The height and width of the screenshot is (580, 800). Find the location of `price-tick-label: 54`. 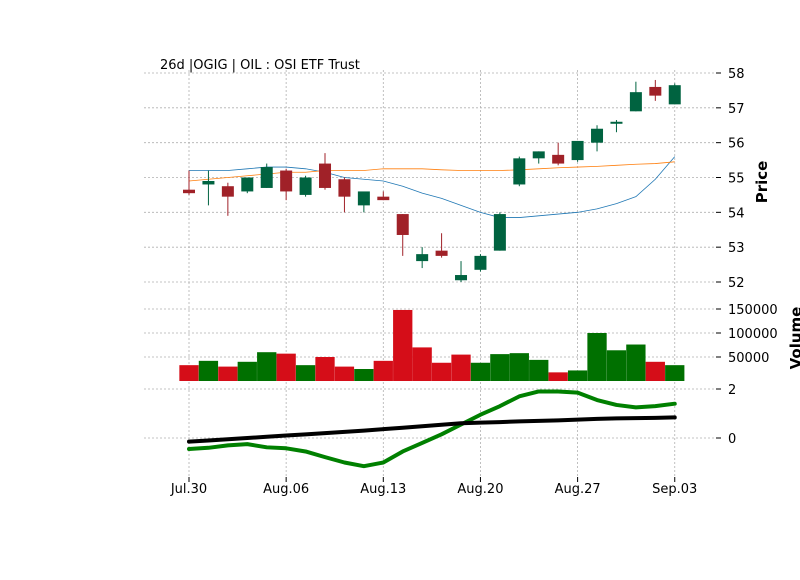

price-tick-label: 54 is located at coordinates (736, 213).